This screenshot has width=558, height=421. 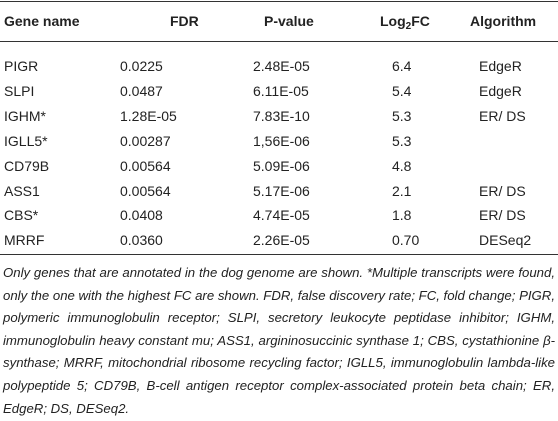 What do you see at coordinates (289, 21) in the screenshot?
I see `header-cell: P-value` at bounding box center [289, 21].